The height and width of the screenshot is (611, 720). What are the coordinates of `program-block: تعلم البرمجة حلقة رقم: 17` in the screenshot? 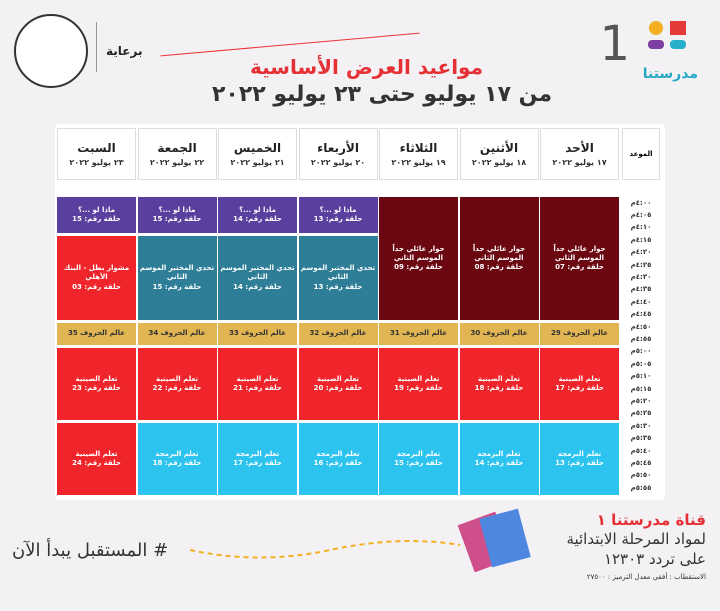 It's located at (257, 459).